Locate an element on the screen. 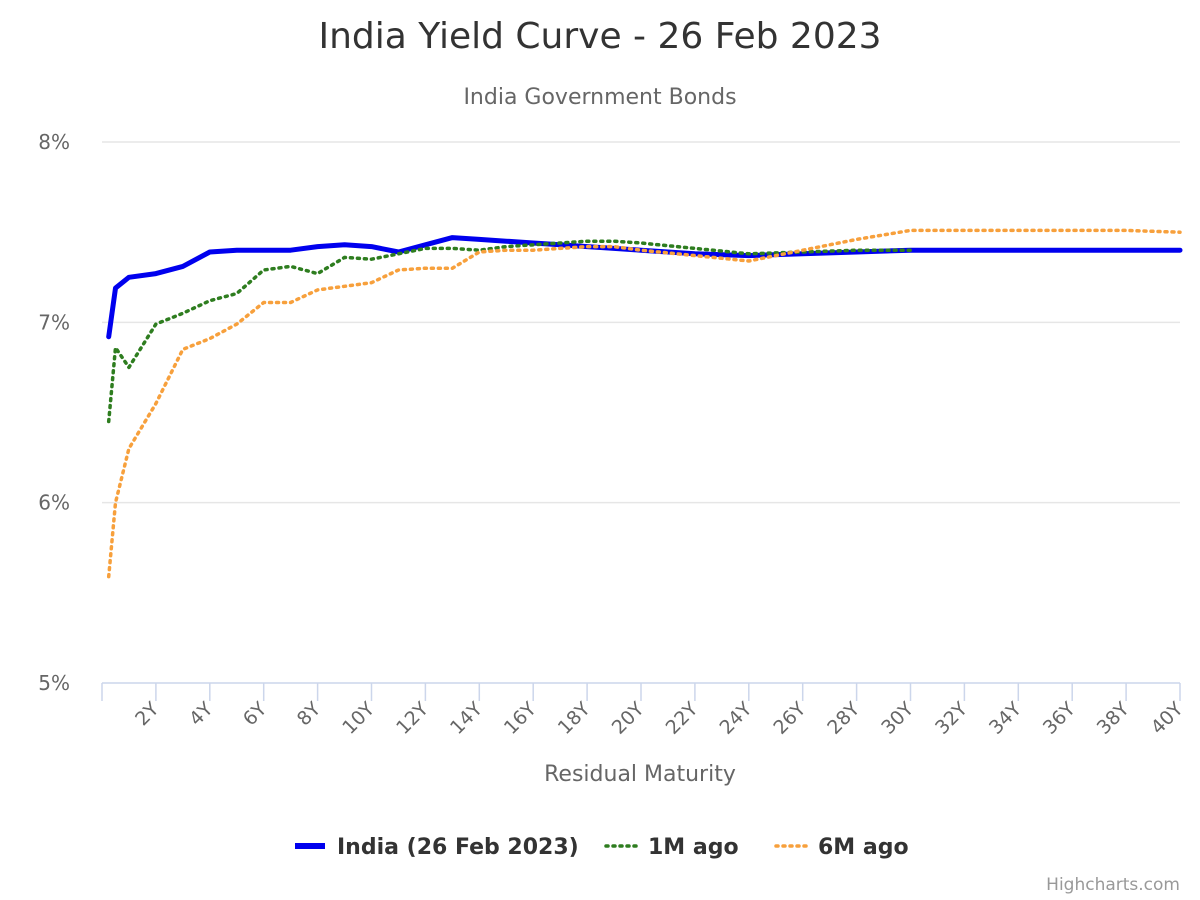 Image resolution: width=1200 pixels, height=900 pixels. x-tick-label: 34Y is located at coordinates (1005, 718).